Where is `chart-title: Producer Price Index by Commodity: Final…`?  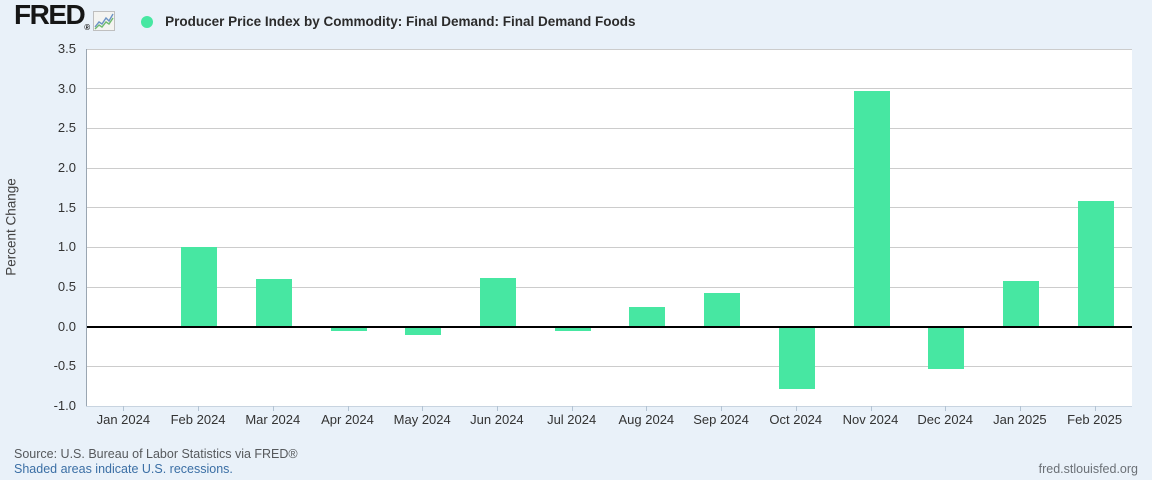
chart-title: Producer Price Index by Commodity: Final… is located at coordinates (400, 21).